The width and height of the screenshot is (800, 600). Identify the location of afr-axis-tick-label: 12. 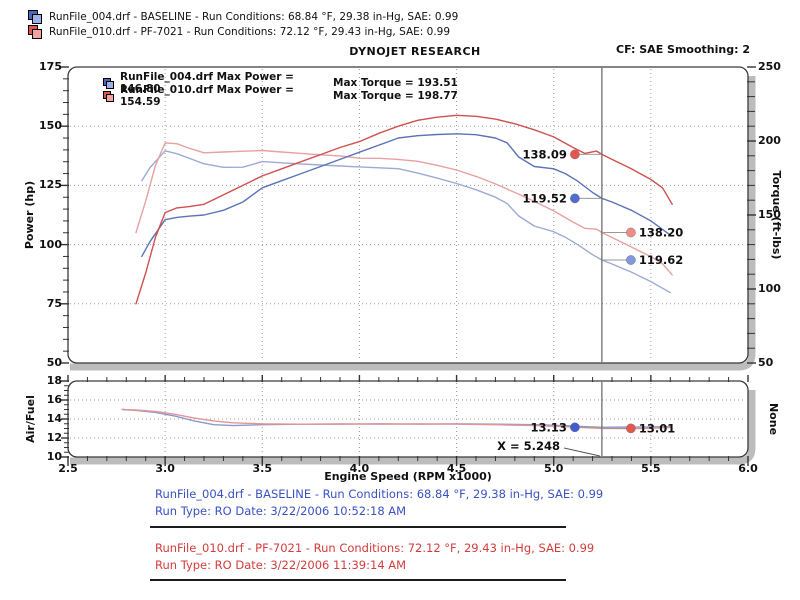
(54, 437).